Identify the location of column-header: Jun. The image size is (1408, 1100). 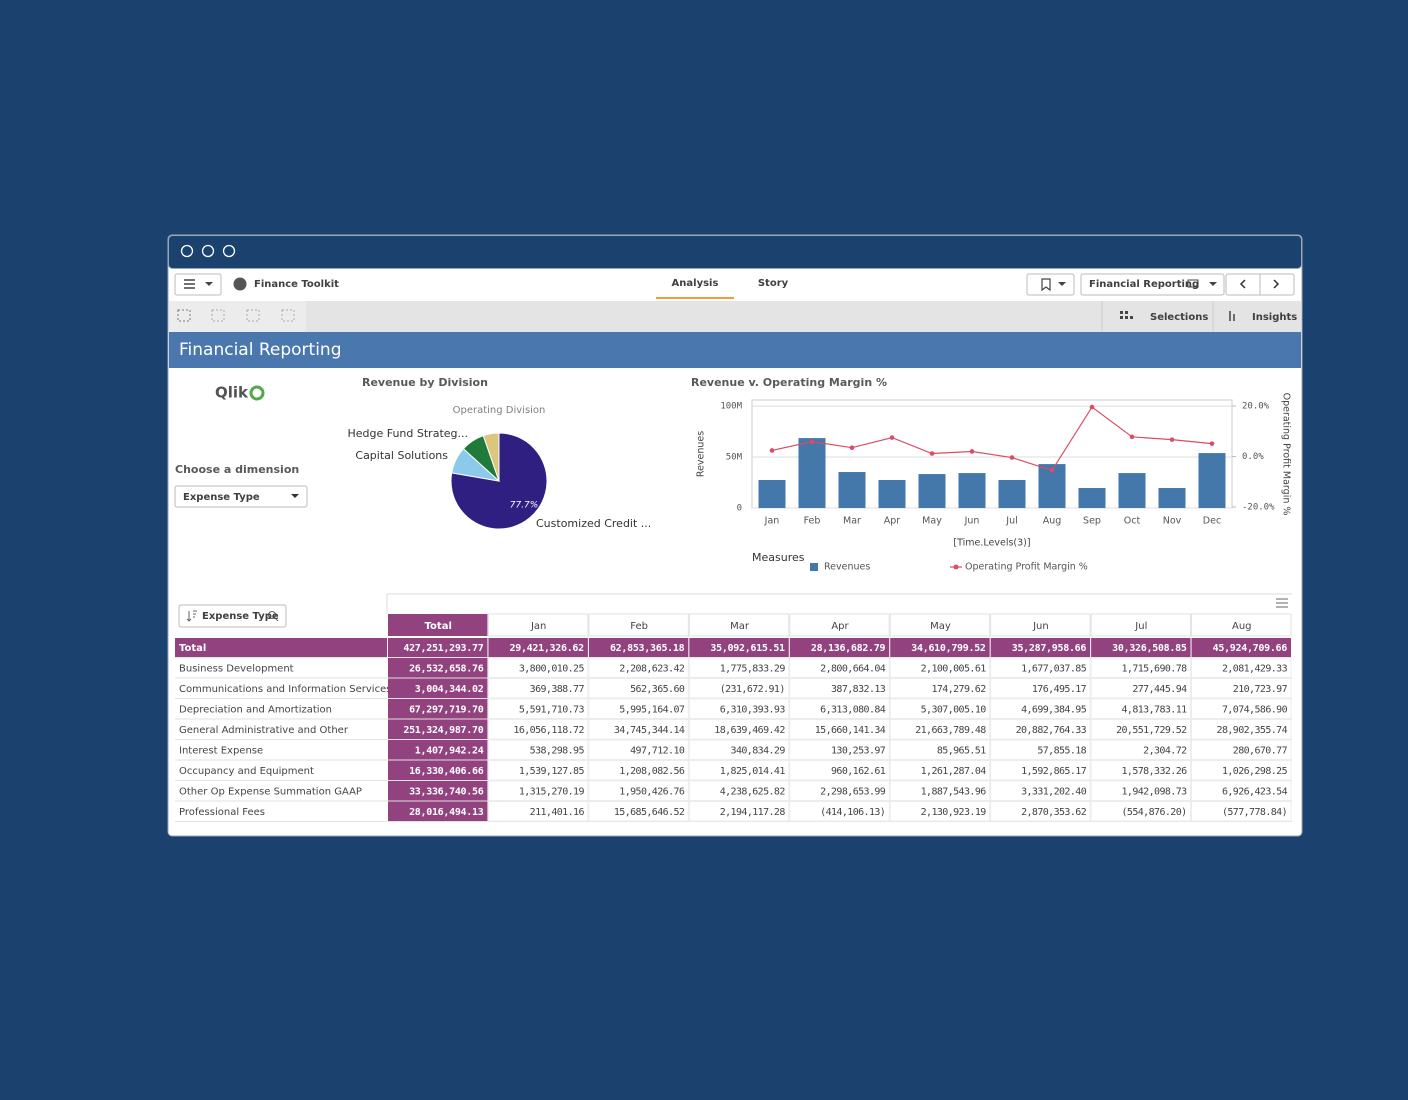
(1040, 626).